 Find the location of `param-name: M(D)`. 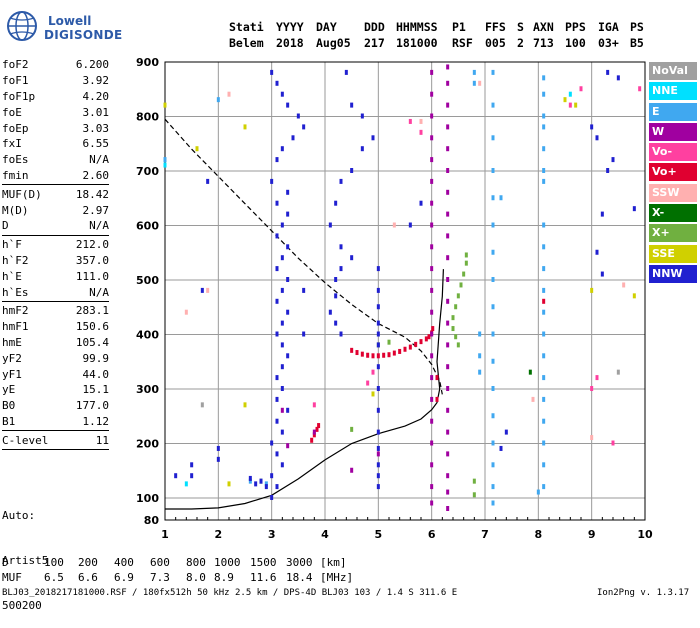

param-name: M(D) is located at coordinates (15, 210).